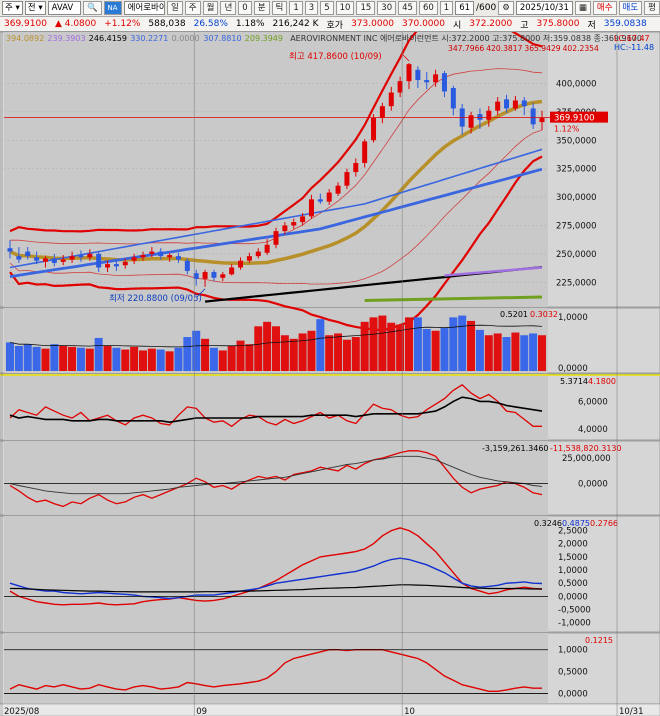 The height and width of the screenshot is (716, 660). I want to click on interval-45-button: 45, so click(407, 8).